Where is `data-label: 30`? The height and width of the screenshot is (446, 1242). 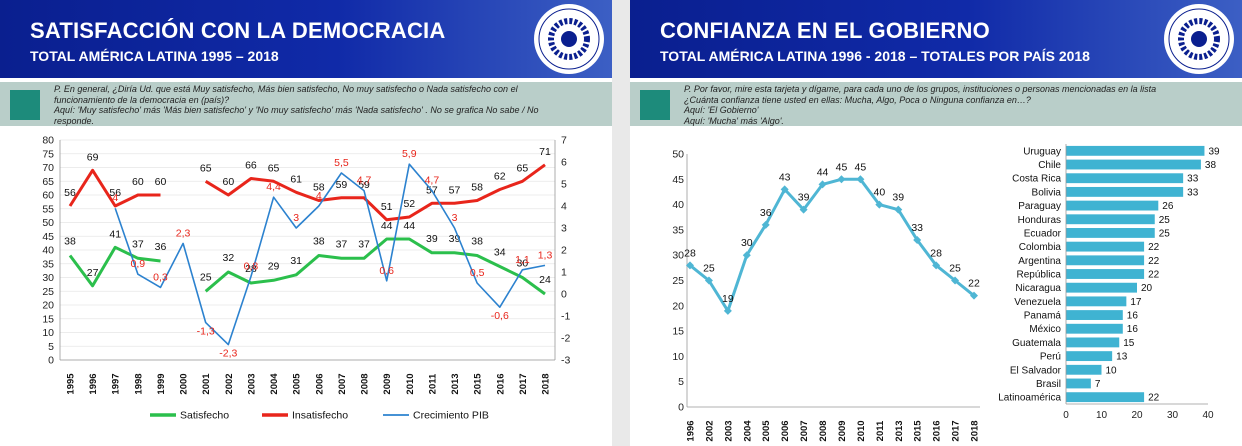
data-label: 30 is located at coordinates (747, 243).